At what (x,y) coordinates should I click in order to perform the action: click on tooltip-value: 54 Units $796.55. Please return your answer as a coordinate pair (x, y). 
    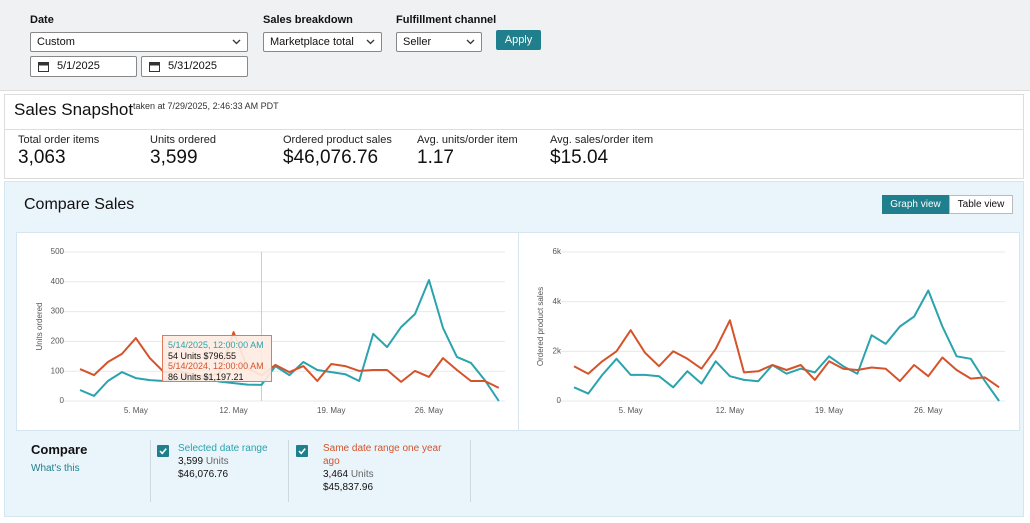
    Looking at the image, I should click on (202, 355).